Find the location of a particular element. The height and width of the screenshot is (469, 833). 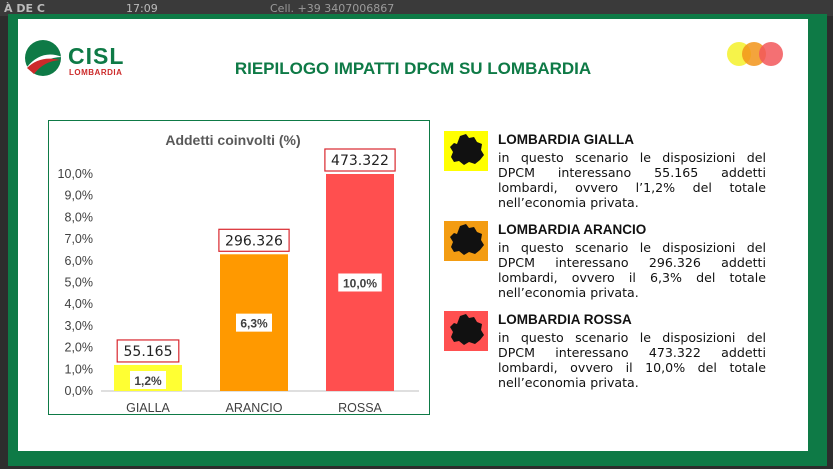

y-tick-label: 2,0% is located at coordinates (79, 348).